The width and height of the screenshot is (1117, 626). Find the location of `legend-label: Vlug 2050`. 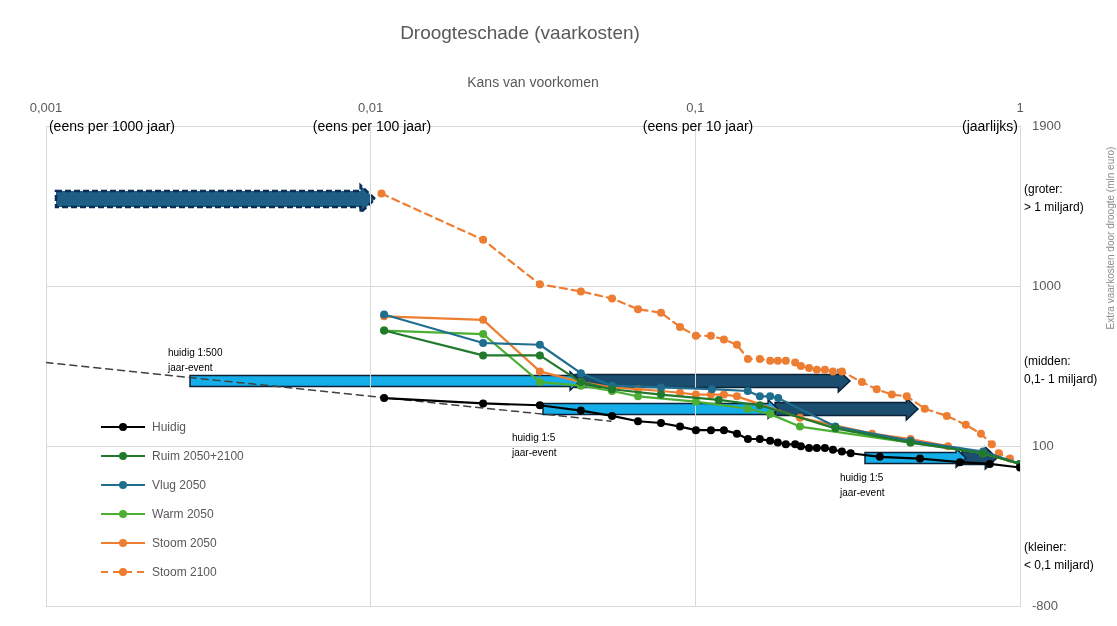

legend-label: Vlug 2050 is located at coordinates (179, 484).